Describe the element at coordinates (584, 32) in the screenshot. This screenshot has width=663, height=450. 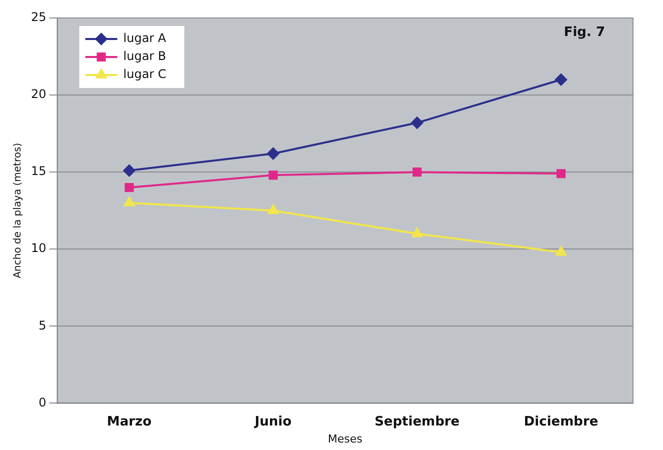
I see `annotation: Fig. 7` at that location.